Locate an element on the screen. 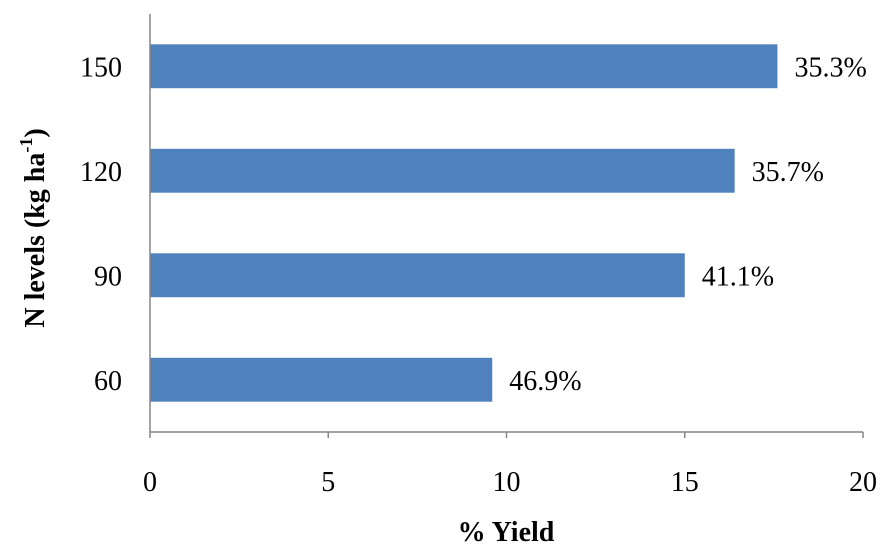 The height and width of the screenshot is (551, 891). x-axis-title: % Yield is located at coordinates (506, 532).